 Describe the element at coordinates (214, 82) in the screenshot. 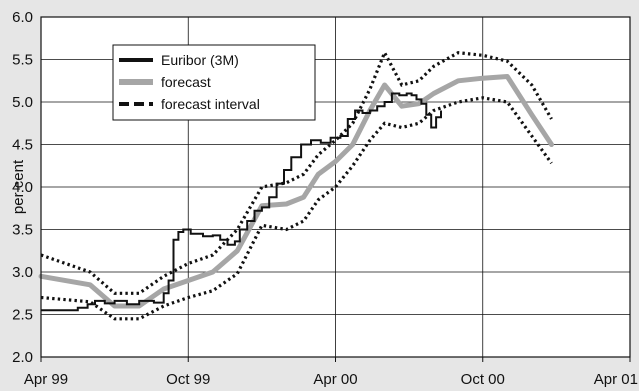

I see `legend-box` at that location.